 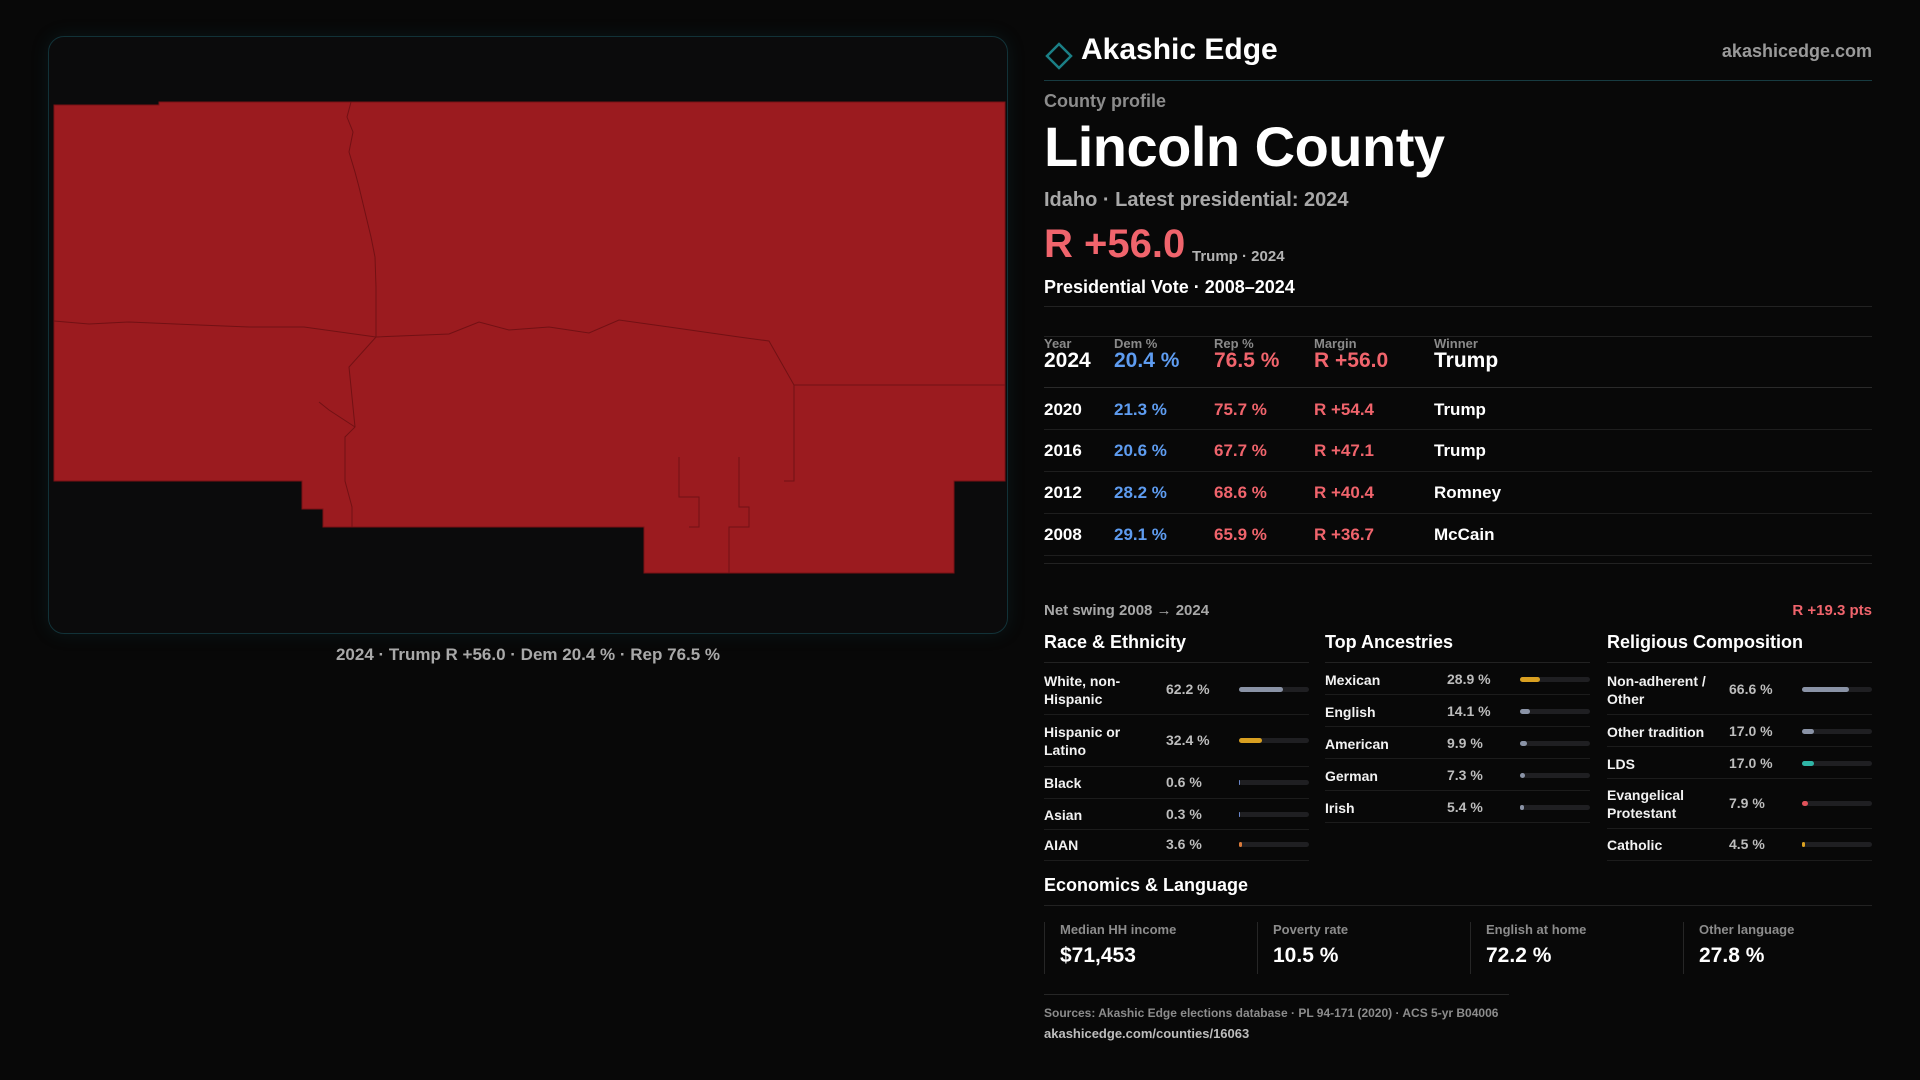 I want to click on headline-margin-note: Trump · 2024, so click(x=1238, y=256).